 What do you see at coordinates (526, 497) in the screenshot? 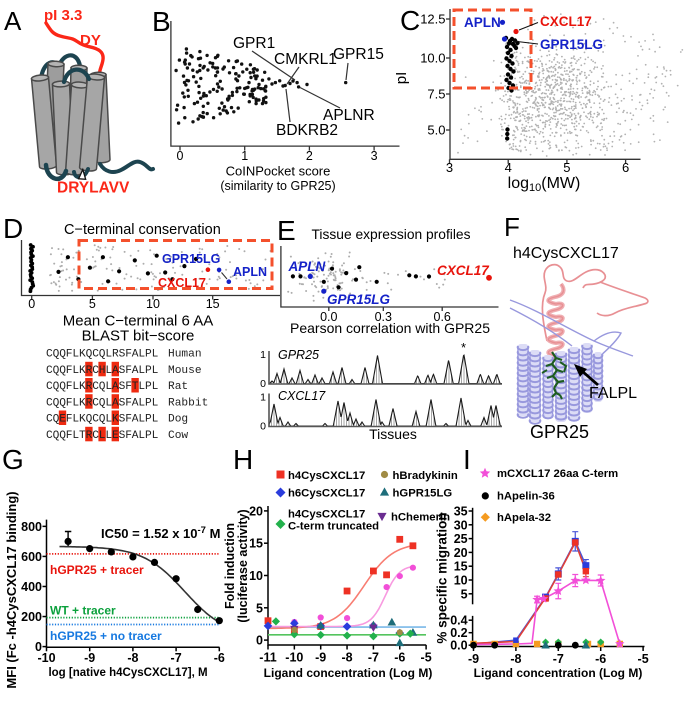
I see `svg-text: hApelin-36` at bounding box center [526, 497].